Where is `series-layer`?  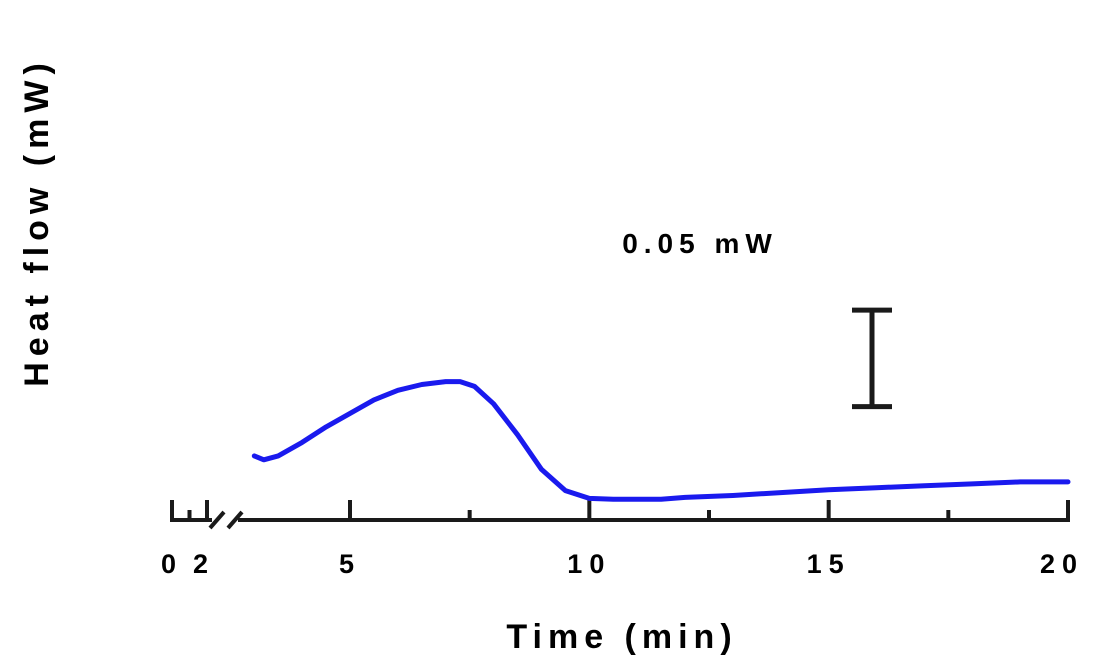 series-layer is located at coordinates (661, 440).